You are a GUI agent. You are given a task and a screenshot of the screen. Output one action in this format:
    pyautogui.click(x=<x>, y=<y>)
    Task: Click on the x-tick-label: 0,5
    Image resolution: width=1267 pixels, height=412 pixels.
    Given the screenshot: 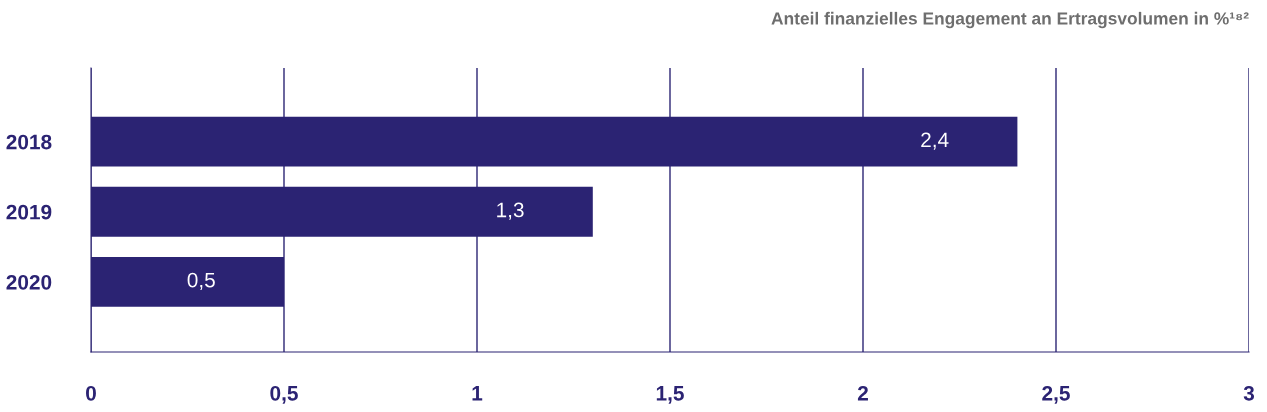 What is the action you would take?
    pyautogui.click(x=284, y=394)
    